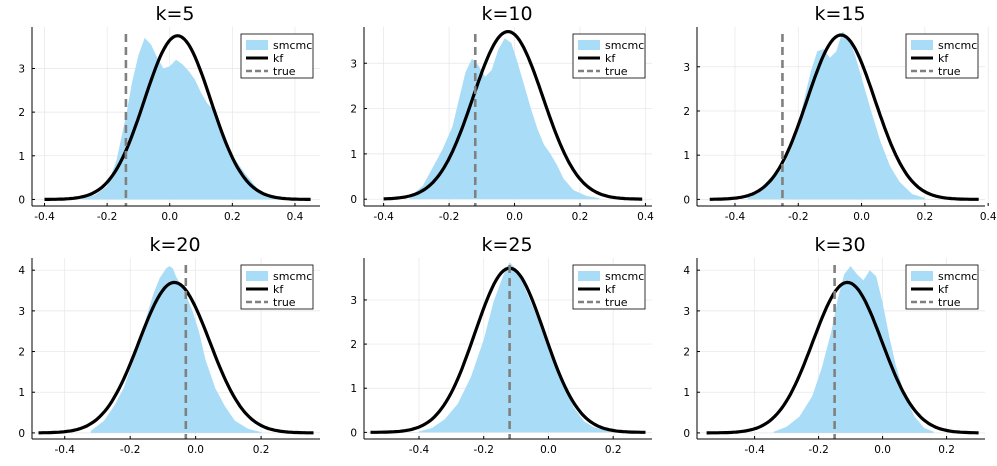  Describe the element at coordinates (839, 245) in the screenshot. I see `panel-title: k=30` at that location.